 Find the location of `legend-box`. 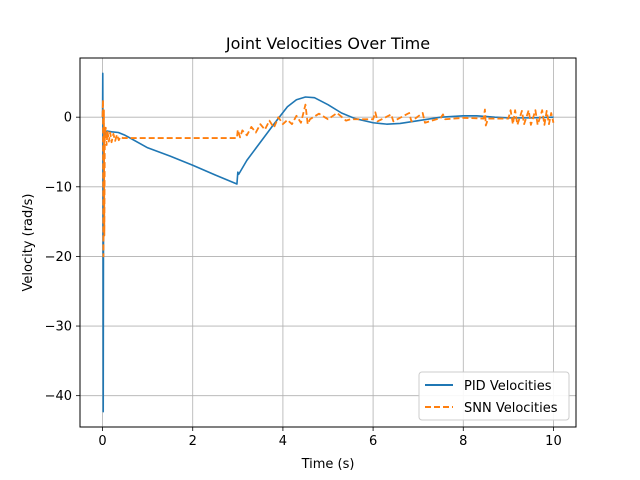

legend-box is located at coordinates (494, 396).